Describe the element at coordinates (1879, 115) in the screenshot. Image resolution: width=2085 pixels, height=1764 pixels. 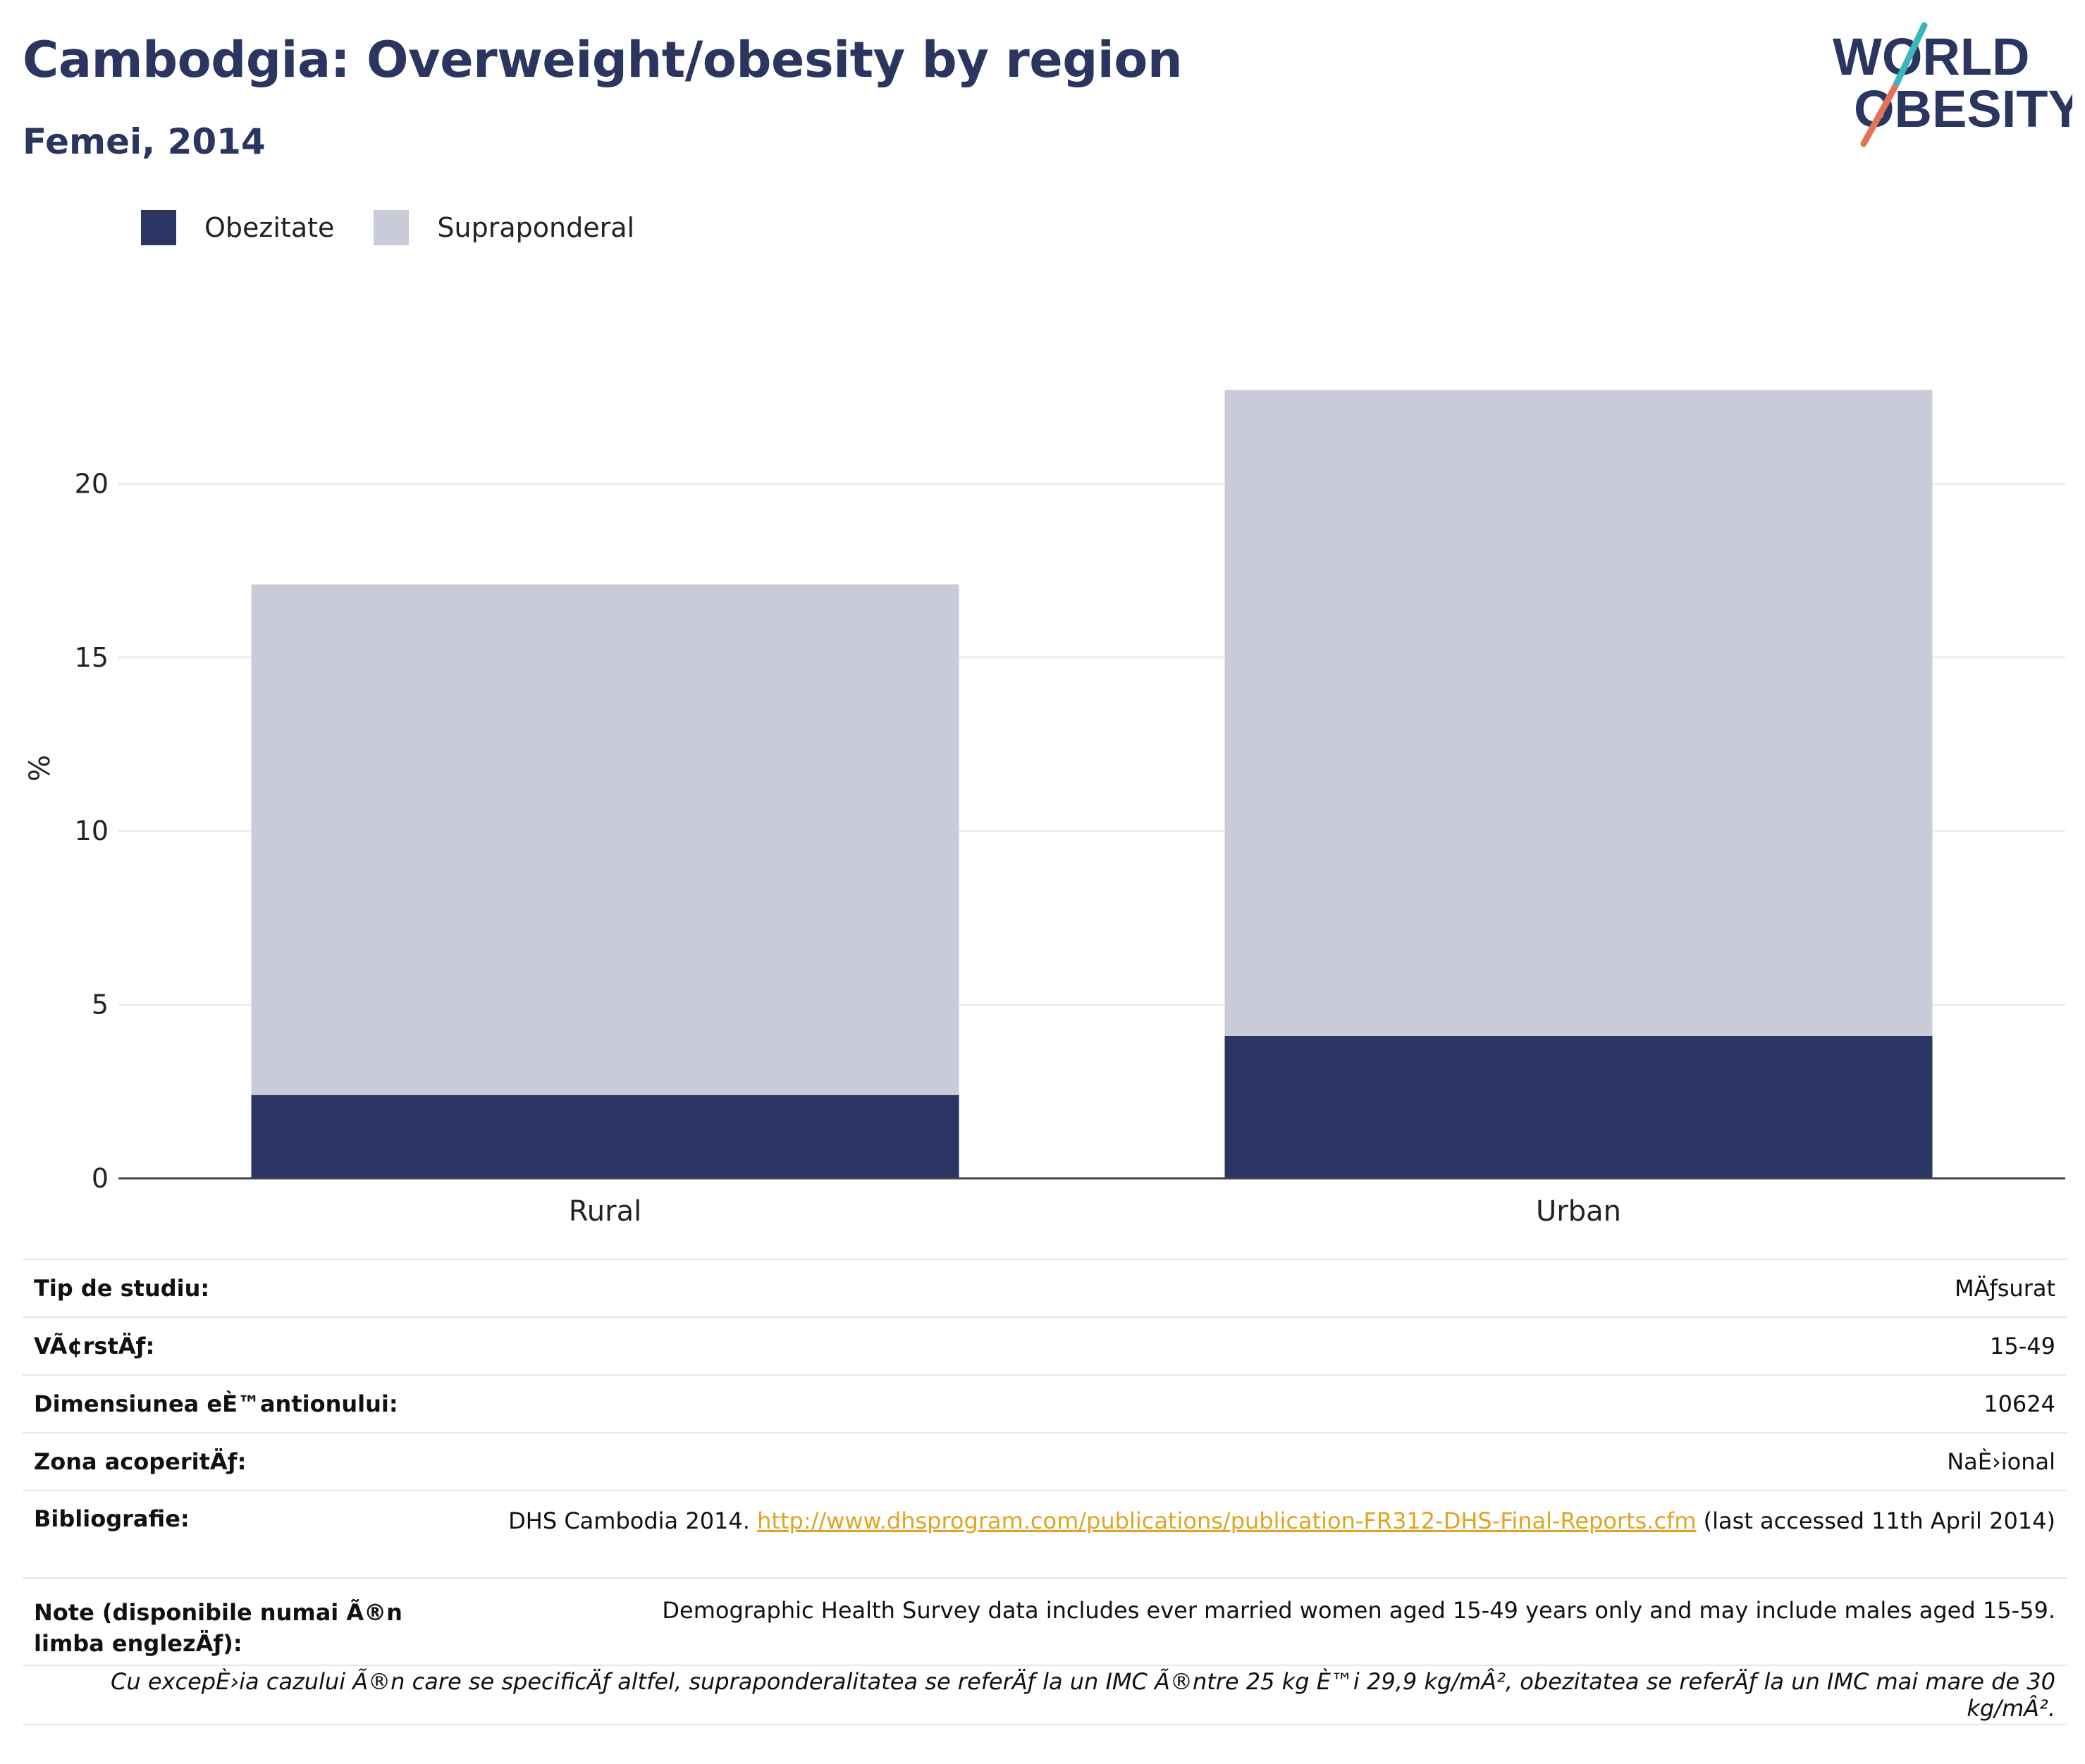
I see `logo-coral-stroke` at that location.